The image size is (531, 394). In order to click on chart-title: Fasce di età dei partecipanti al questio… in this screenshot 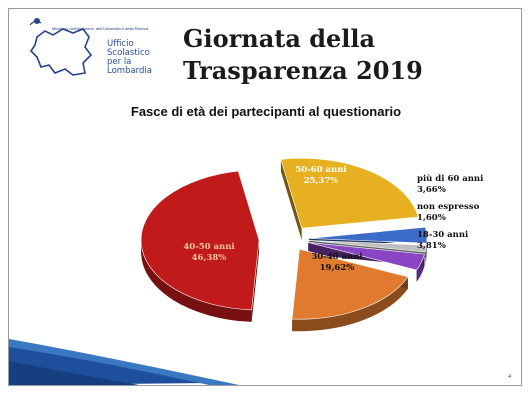, I will do `click(266, 111)`.